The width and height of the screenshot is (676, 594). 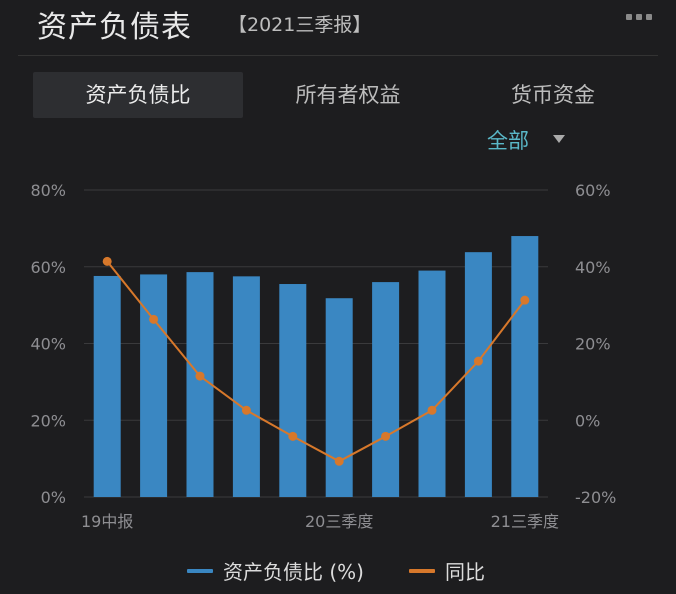 What do you see at coordinates (48, 190) in the screenshot?
I see `left-axis-tick: 80%` at bounding box center [48, 190].